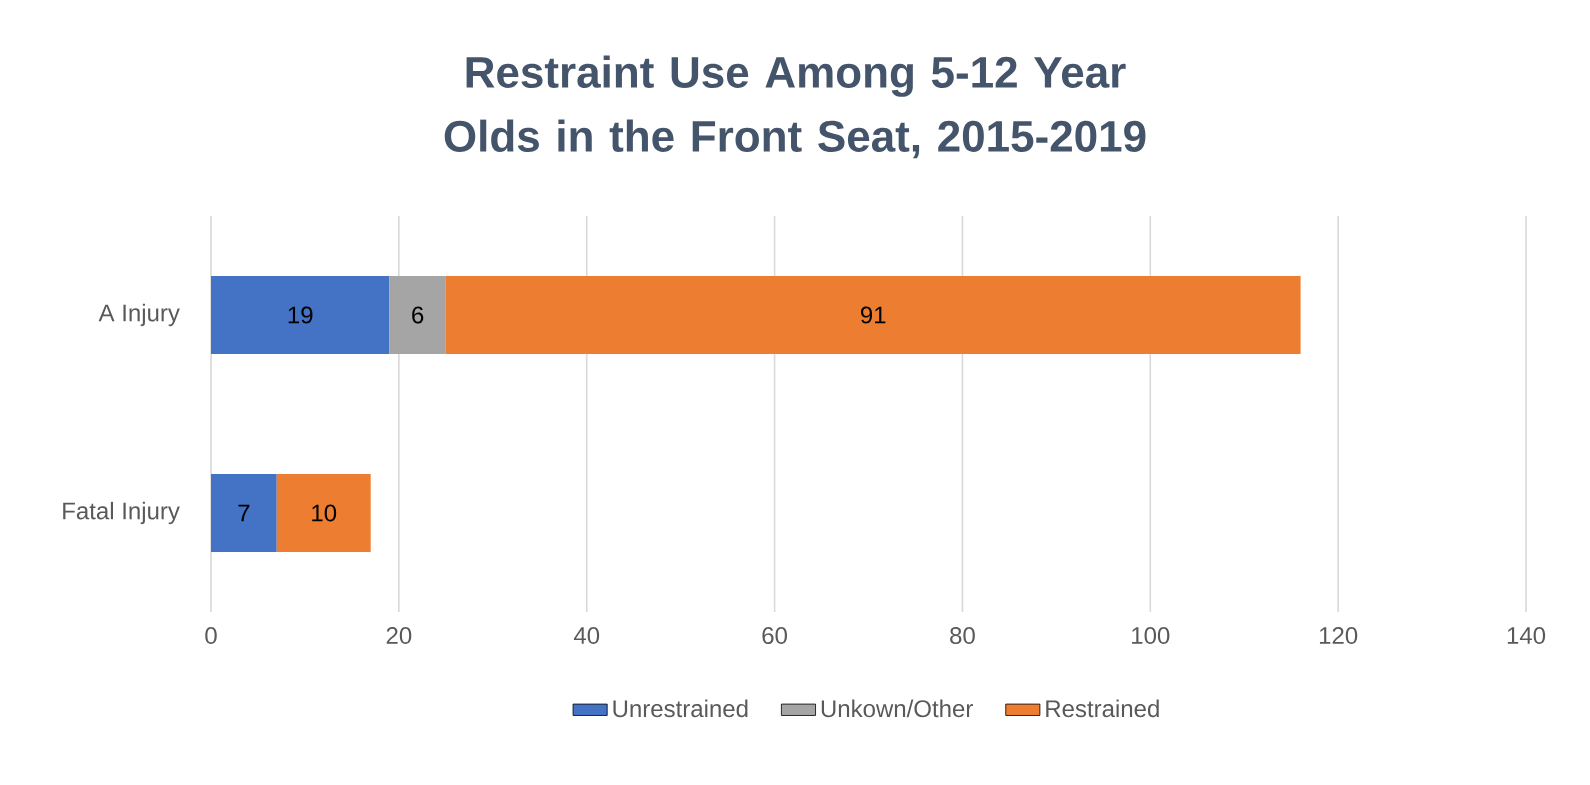  What do you see at coordinates (1526, 636) in the screenshot?
I see `x-tick-label: 140` at bounding box center [1526, 636].